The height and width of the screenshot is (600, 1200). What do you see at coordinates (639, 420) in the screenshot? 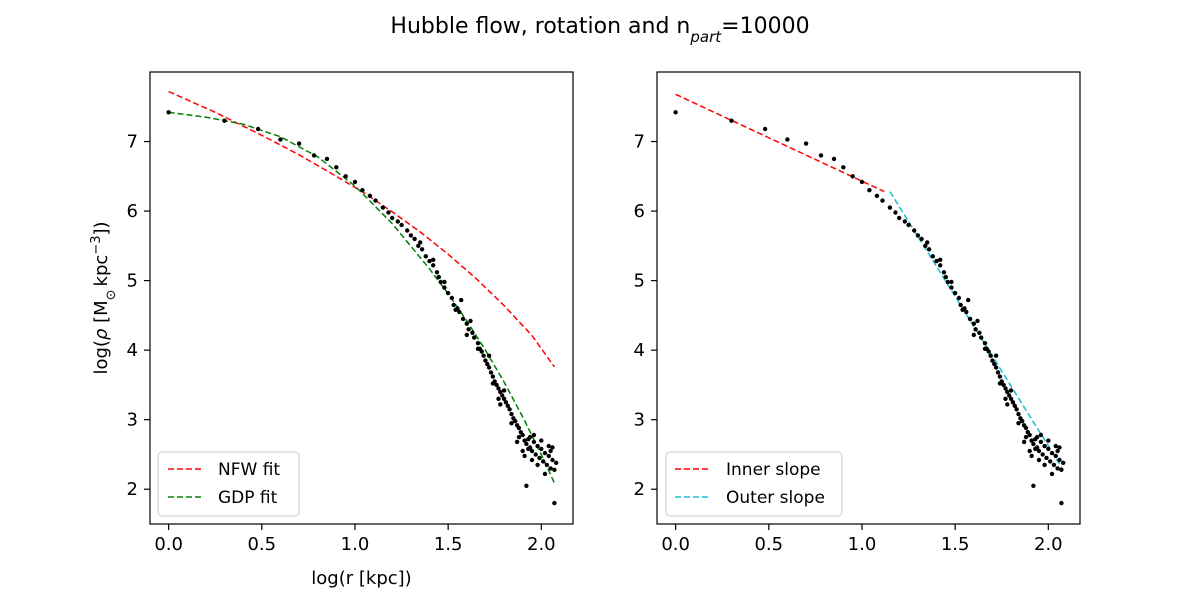
I see `right-y-tick-label: 3` at bounding box center [639, 420].